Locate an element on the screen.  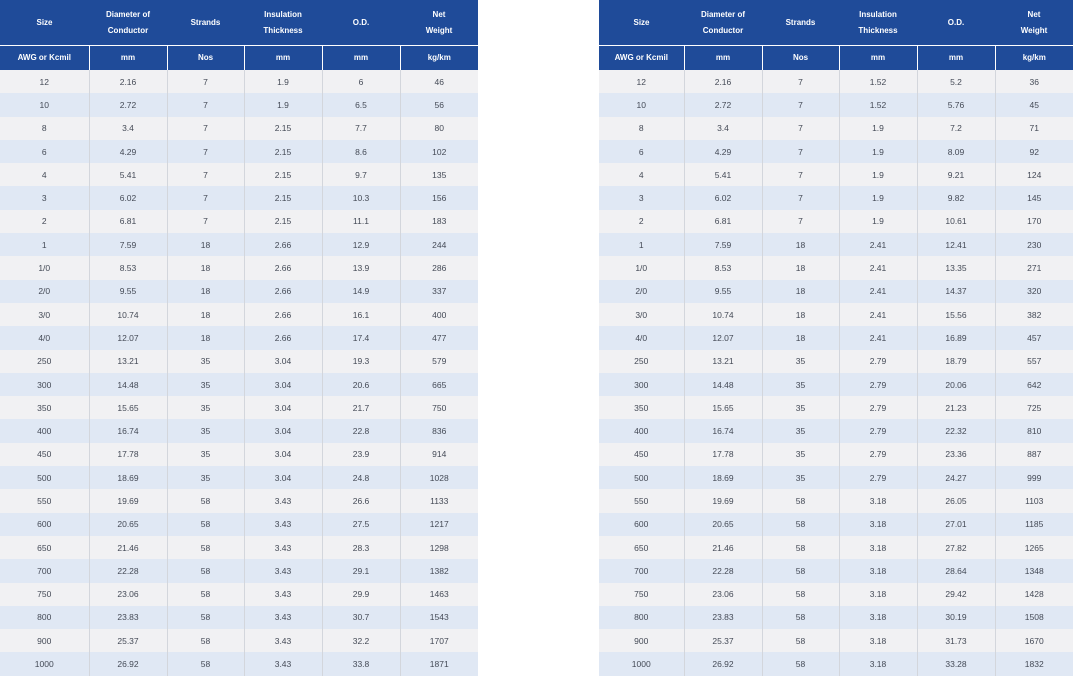
table-row: 12 2.16 7 1.9 6 46 is located at coordinates (239, 82).